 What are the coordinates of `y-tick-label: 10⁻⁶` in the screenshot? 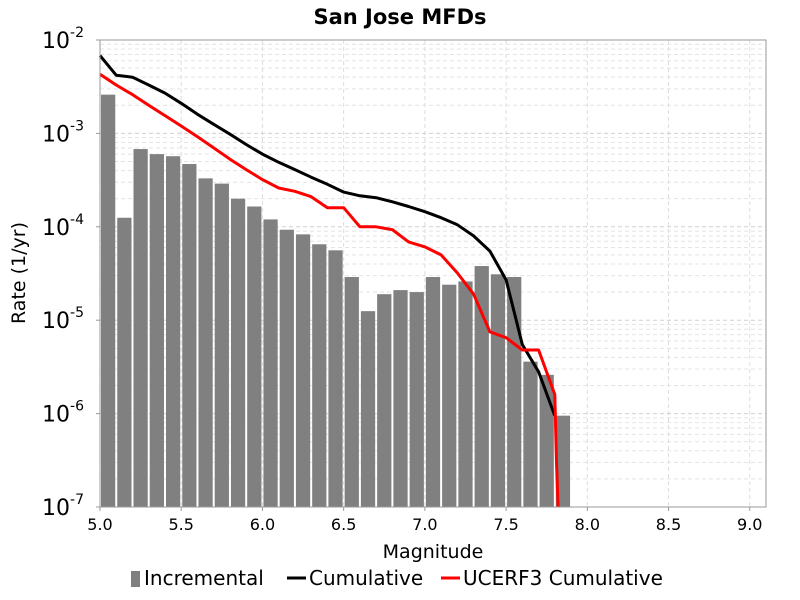 It's located at (63, 413).